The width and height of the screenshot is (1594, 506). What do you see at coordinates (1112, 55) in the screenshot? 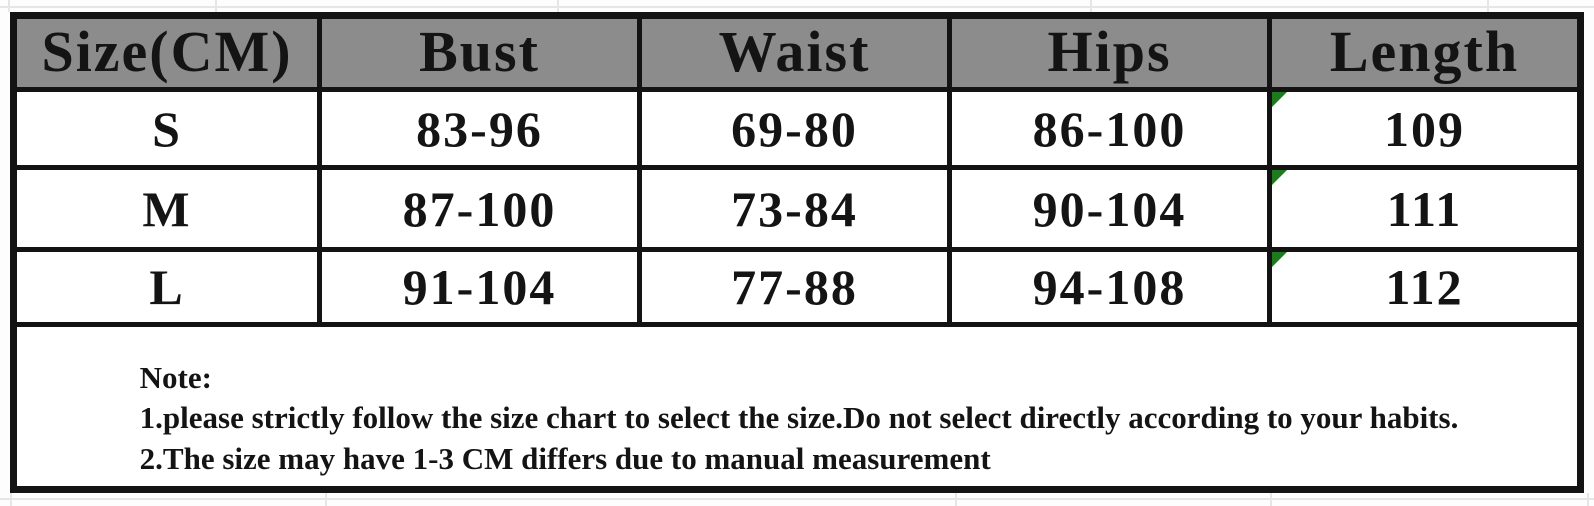
I see `header-hips: Hips` at bounding box center [1112, 55].